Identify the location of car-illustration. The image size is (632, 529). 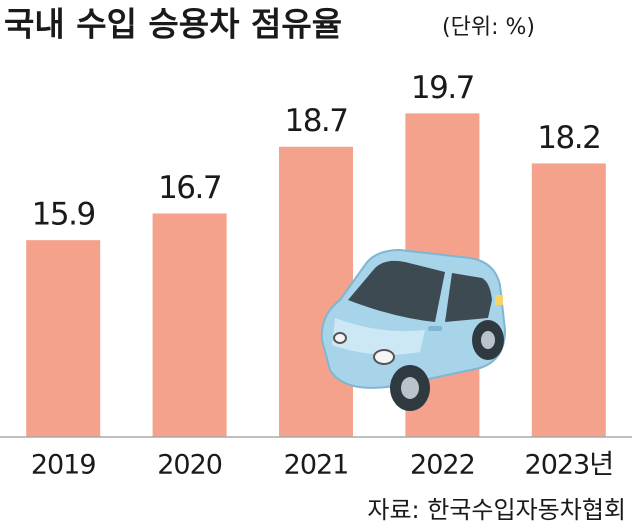
(413, 329).